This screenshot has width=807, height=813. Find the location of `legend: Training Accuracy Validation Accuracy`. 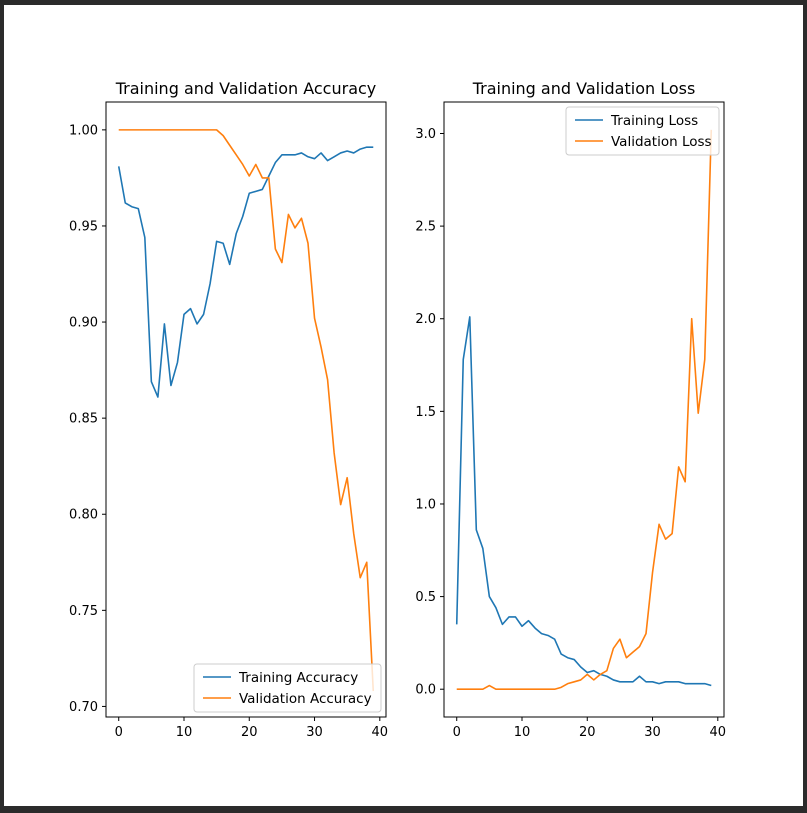

legend: Training Accuracy Validation Accuracy is located at coordinates (287, 688).